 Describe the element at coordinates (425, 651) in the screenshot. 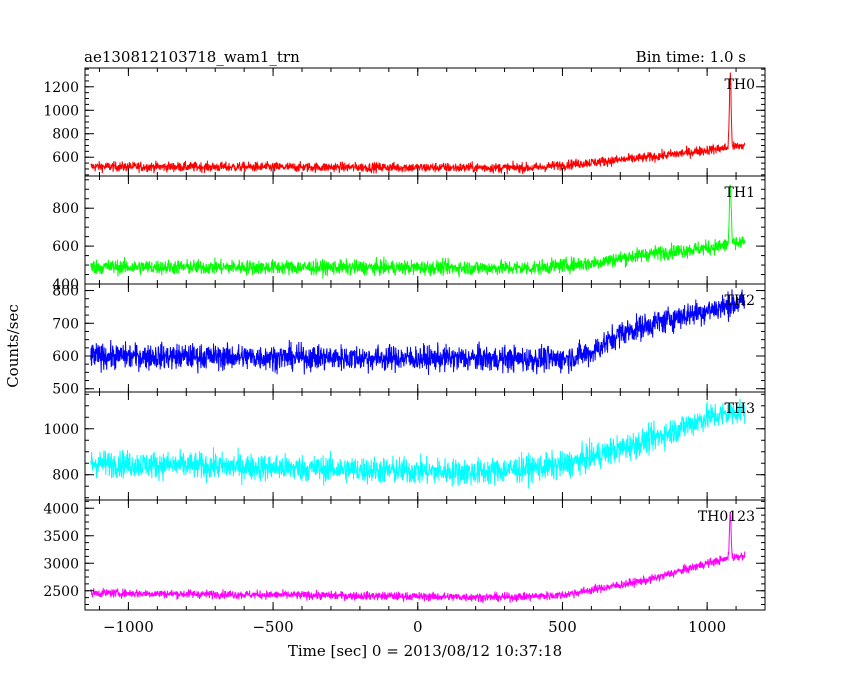

I see `x-axis-label: Time [sec] 0 = 2013/08/12 10:37:18` at that location.